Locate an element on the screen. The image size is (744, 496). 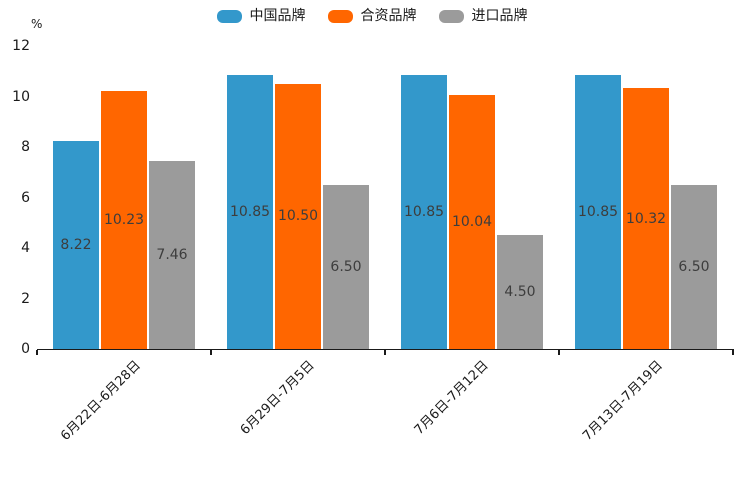
x-axis-line is located at coordinates (385, 349).